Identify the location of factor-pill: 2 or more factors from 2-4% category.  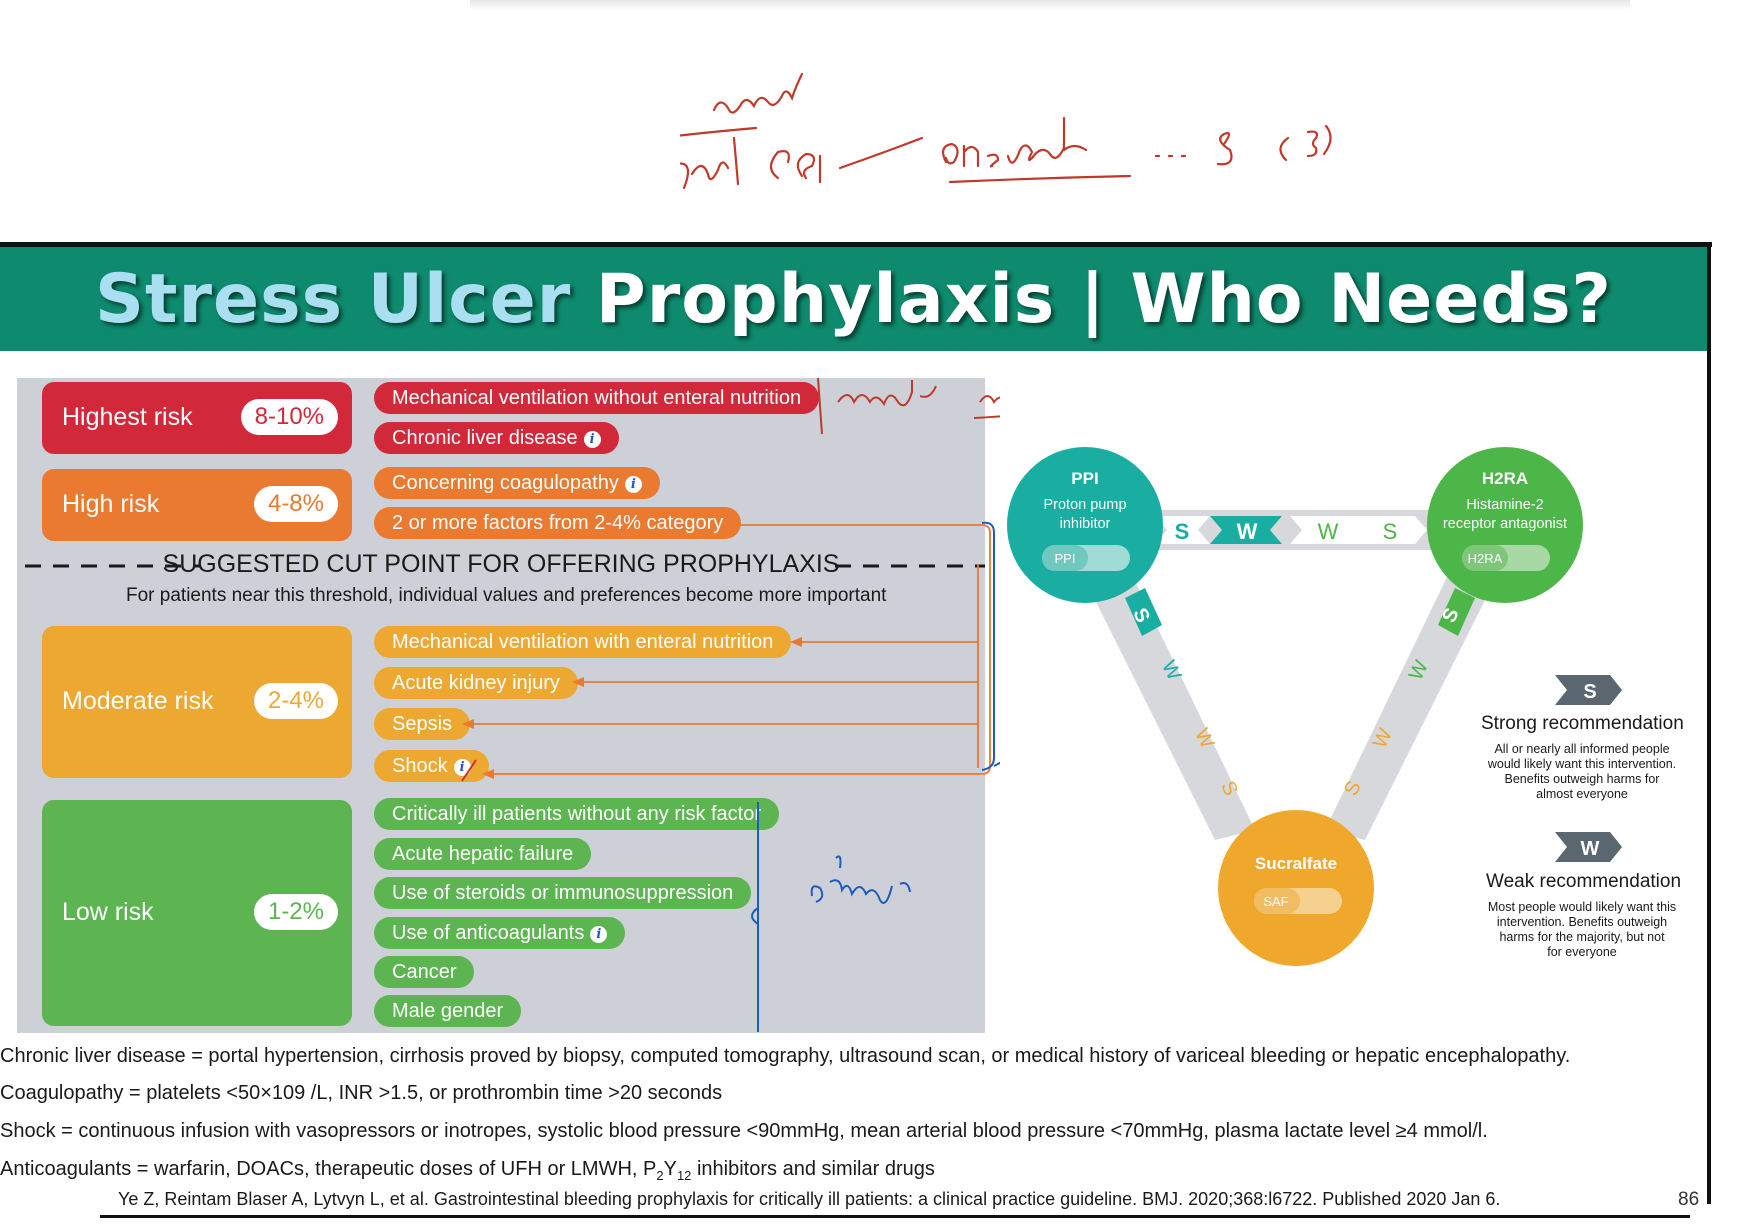
(558, 523).